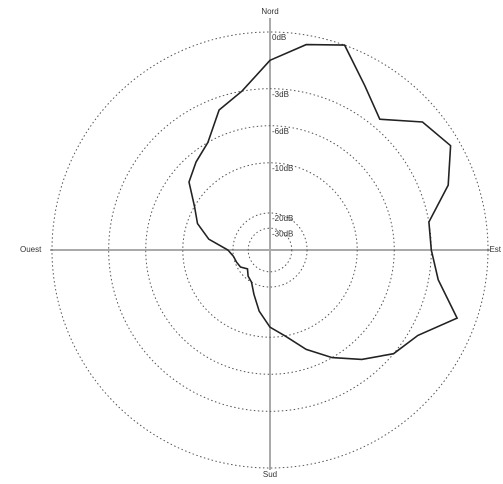  What do you see at coordinates (270, 474) in the screenshot?
I see `direction-label: Sud` at bounding box center [270, 474].